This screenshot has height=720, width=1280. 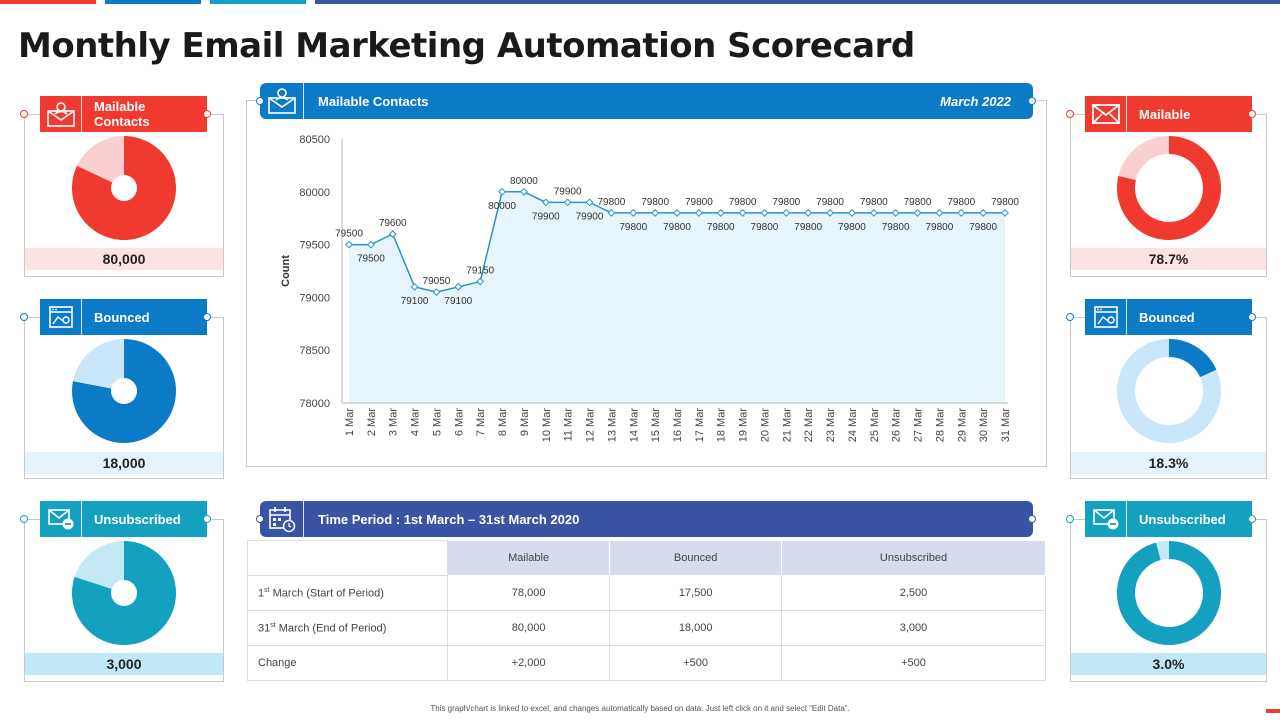 What do you see at coordinates (258, 2) in the screenshot?
I see `top-accent-teal` at bounding box center [258, 2].